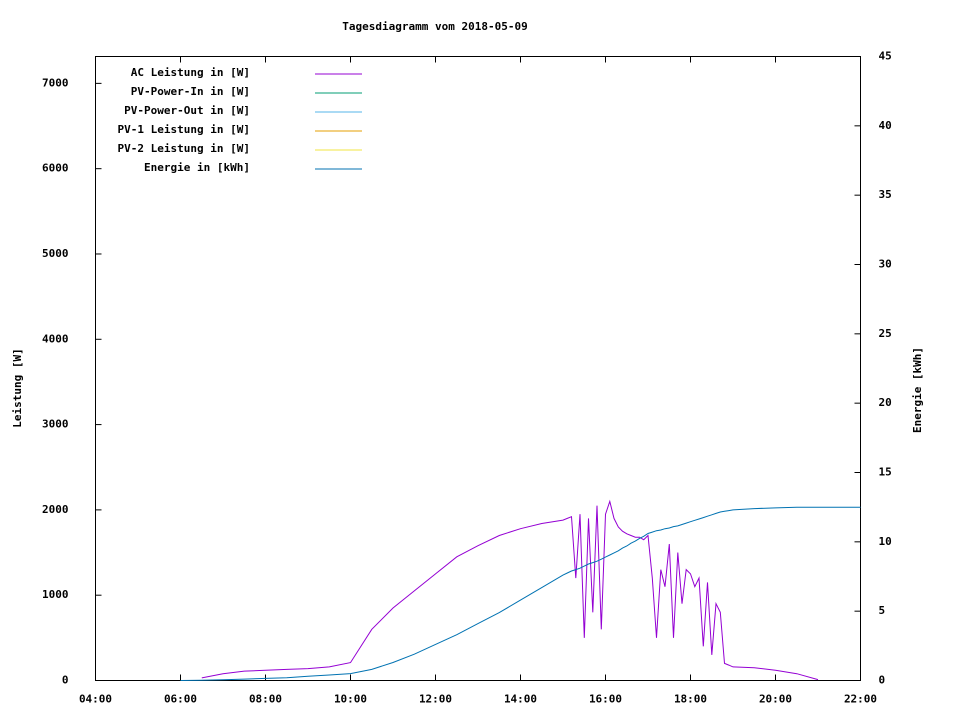 The height and width of the screenshot is (720, 960). I want to click on x-tick-label: 04:00, so click(95, 699).